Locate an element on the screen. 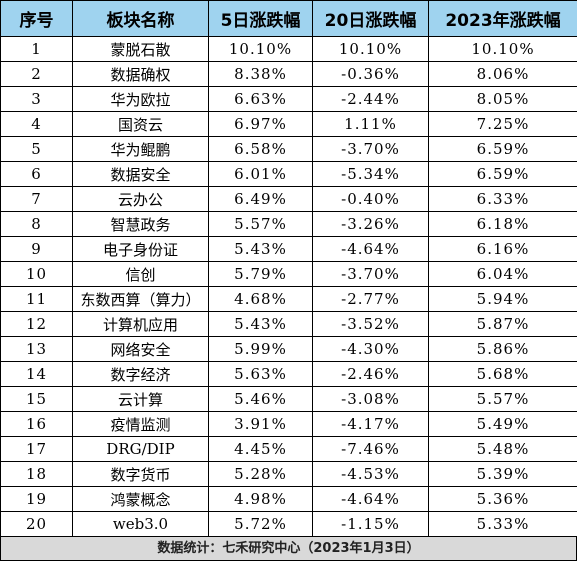 The width and height of the screenshot is (577, 562). cell-5day-change: 5.28% is located at coordinates (260, 474).